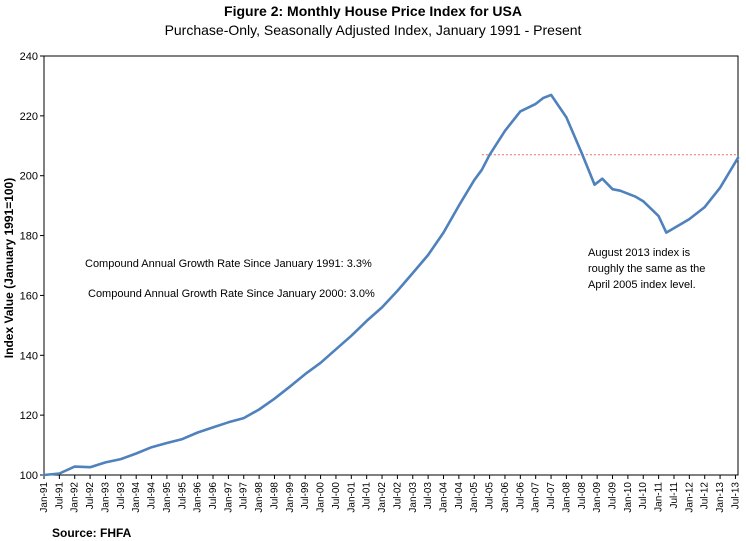  What do you see at coordinates (167, 497) in the screenshot?
I see `x-tick-label: Jan-95` at bounding box center [167, 497].